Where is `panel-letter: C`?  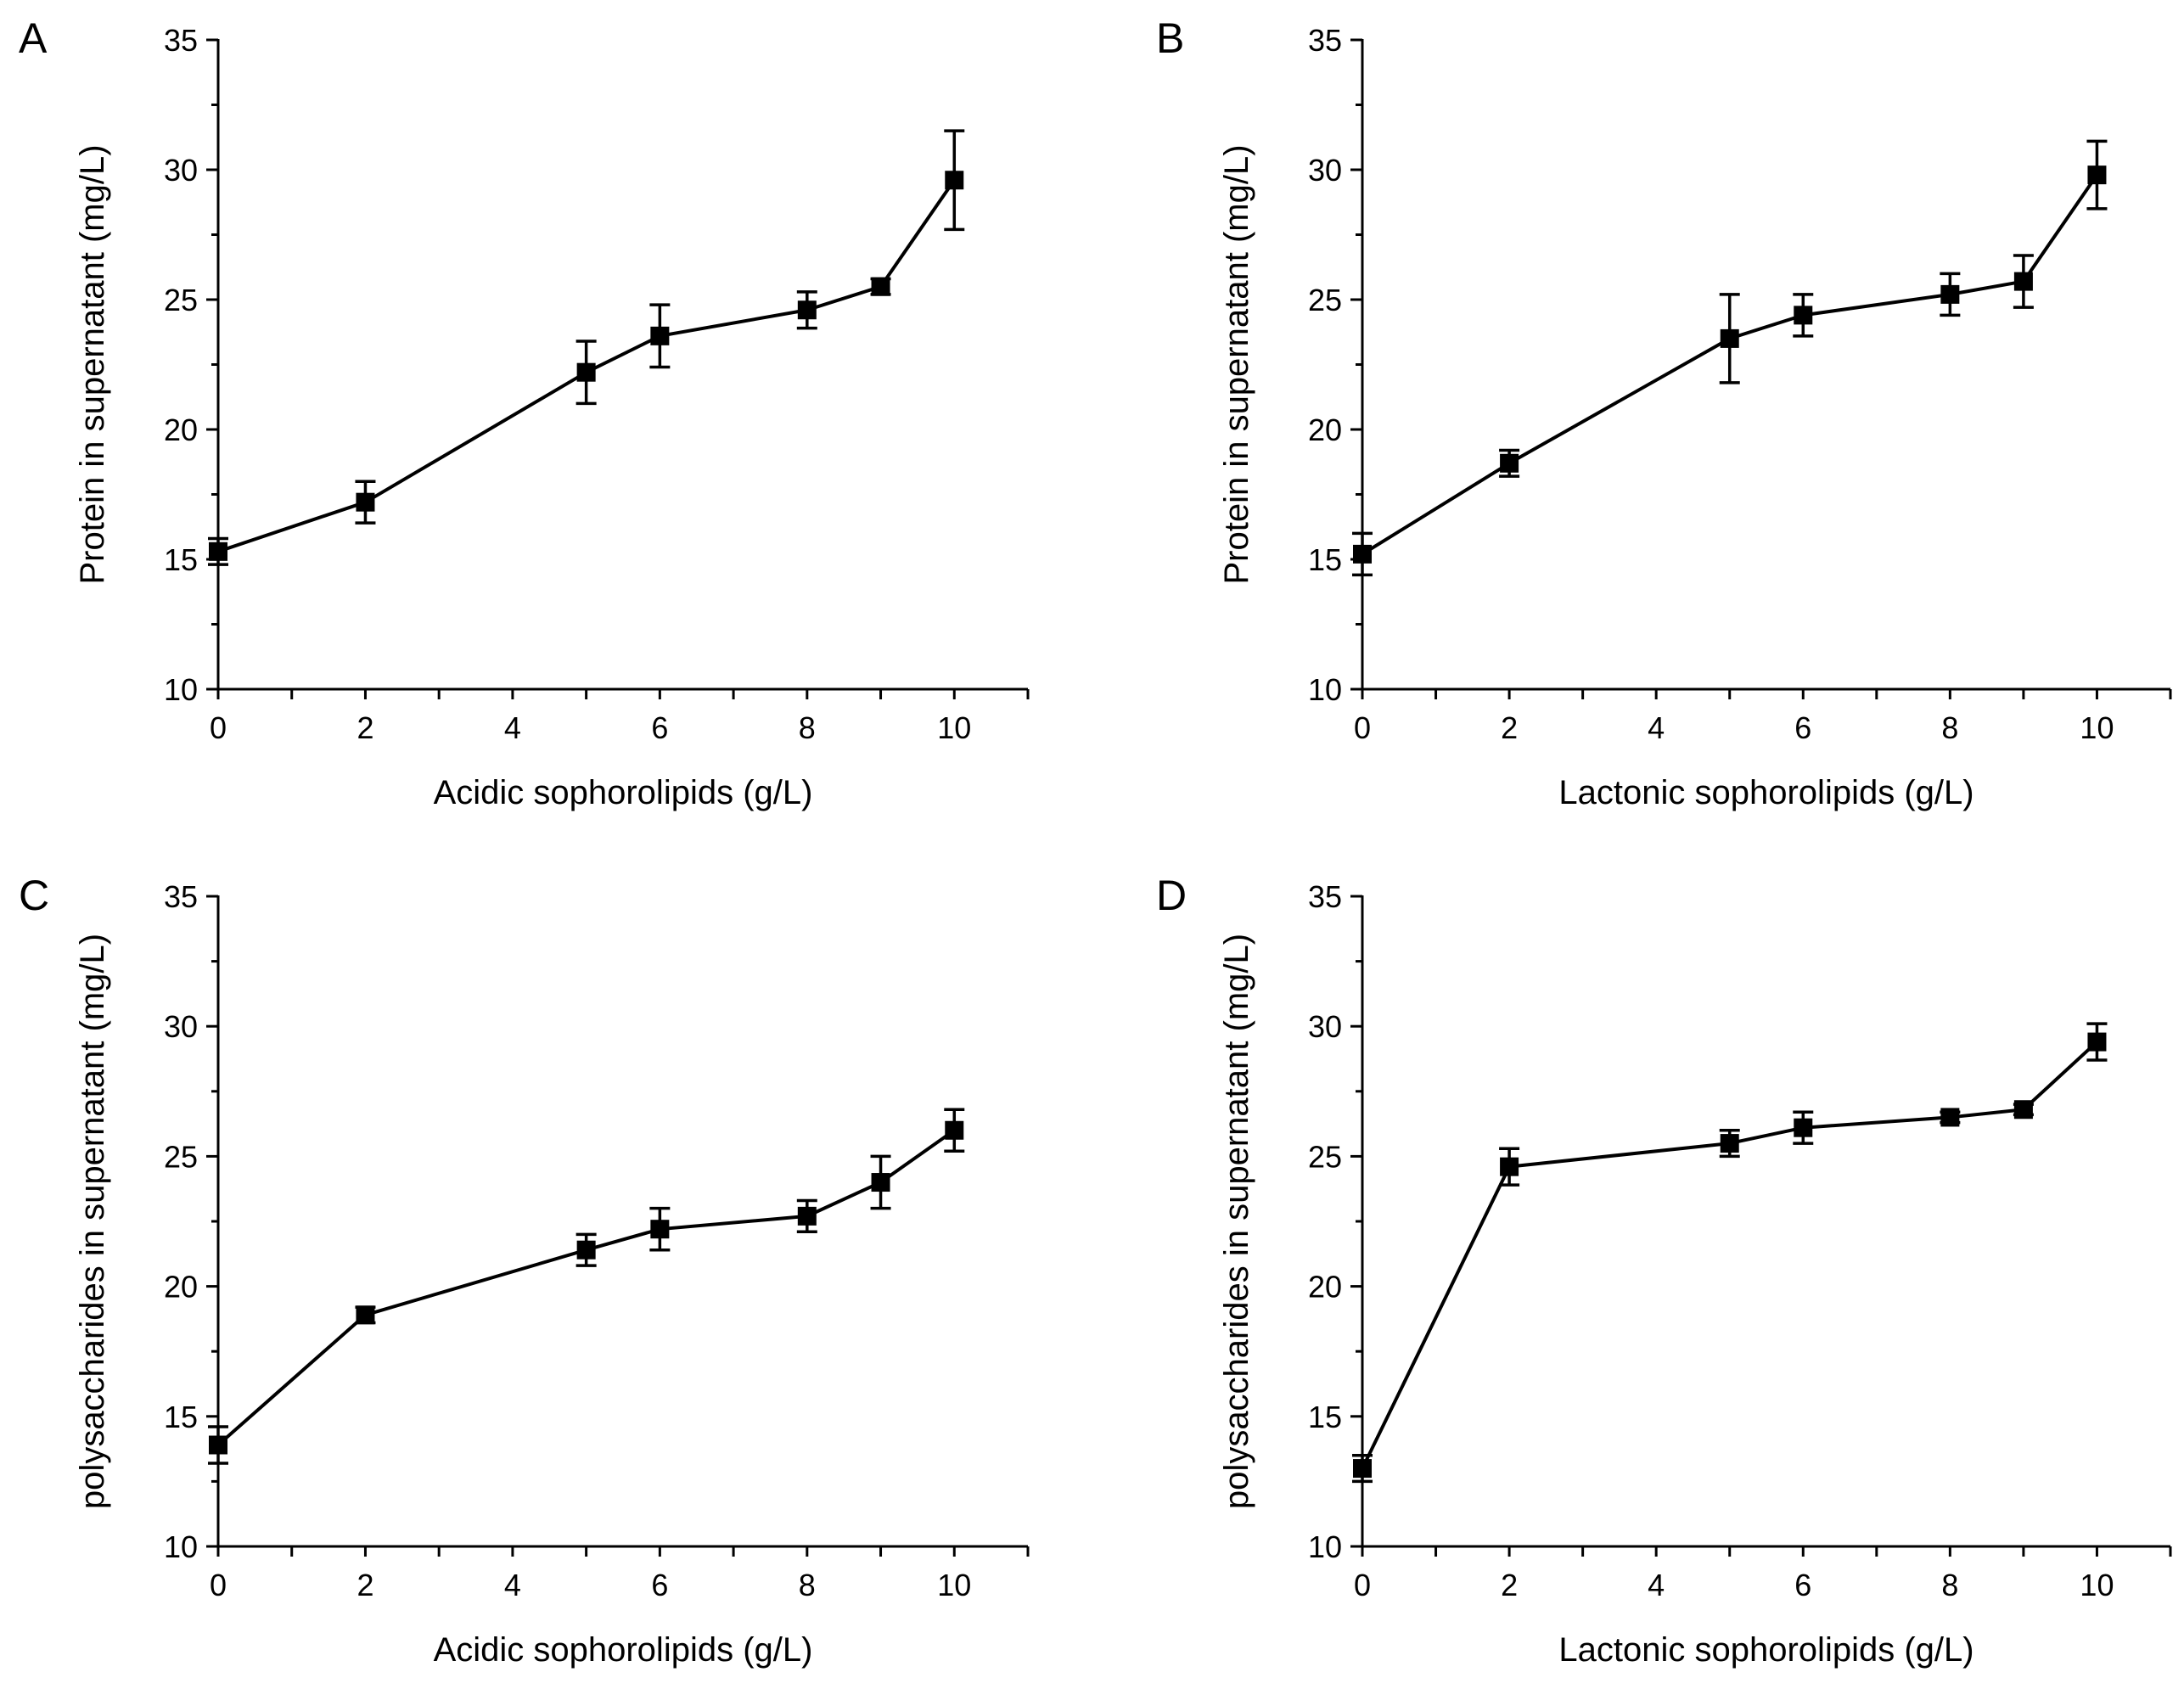
panel-letter: C is located at coordinates (34, 895).